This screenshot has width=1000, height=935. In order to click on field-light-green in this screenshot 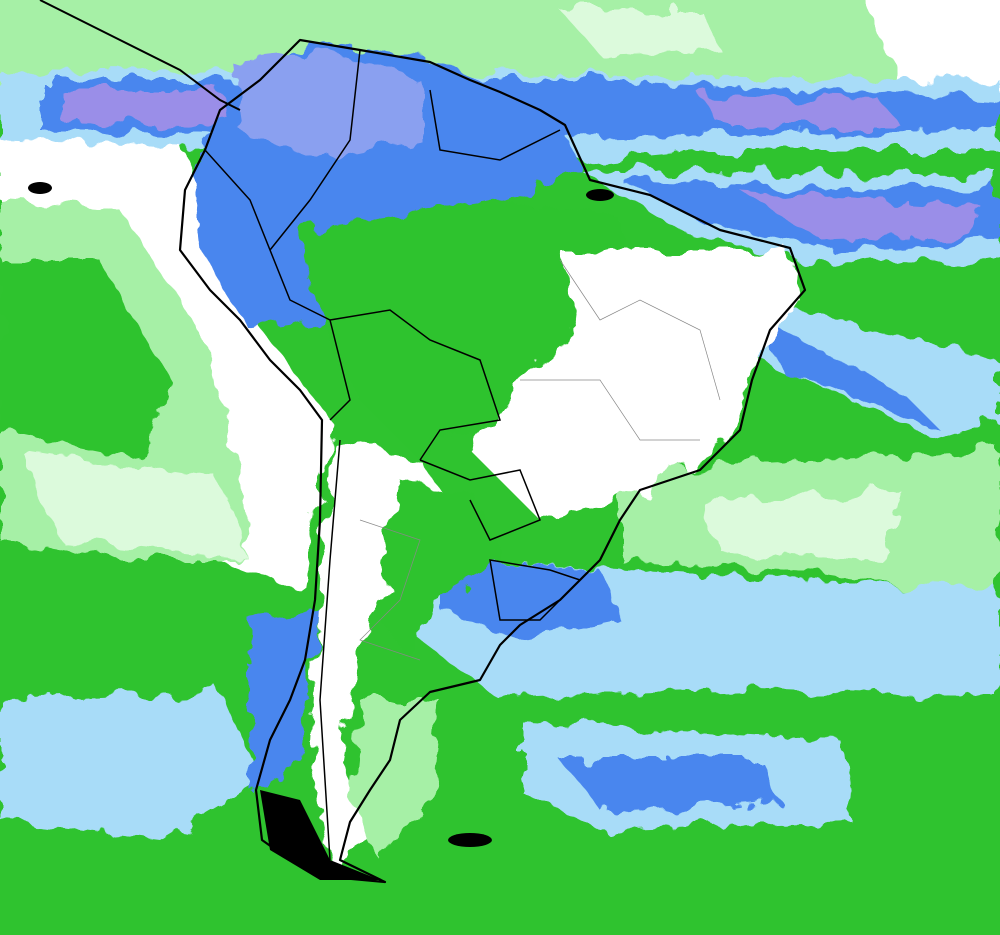, I will do `click(395, 780)`.